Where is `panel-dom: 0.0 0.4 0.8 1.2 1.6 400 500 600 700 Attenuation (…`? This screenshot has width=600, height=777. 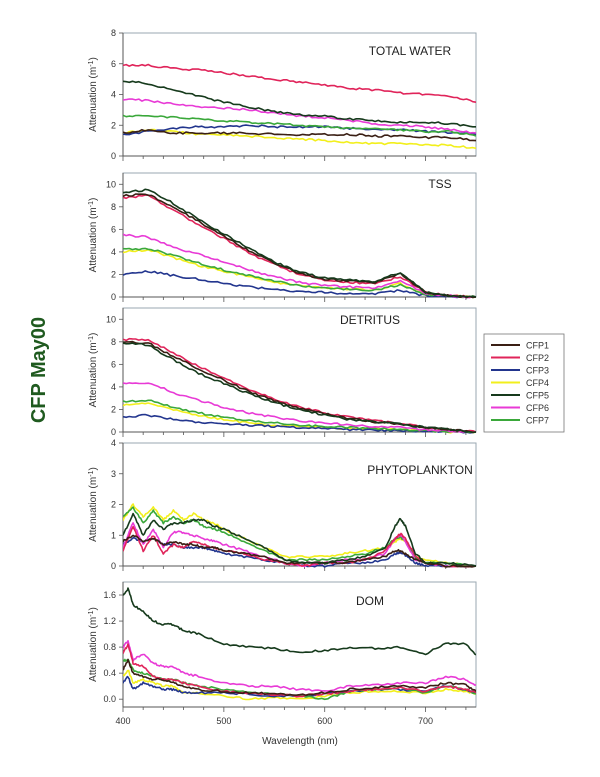 panel-dom: 0.0 0.4 0.8 1.2 1.6 400 500 600 700 Attenuation (… is located at coordinates (282, 653).